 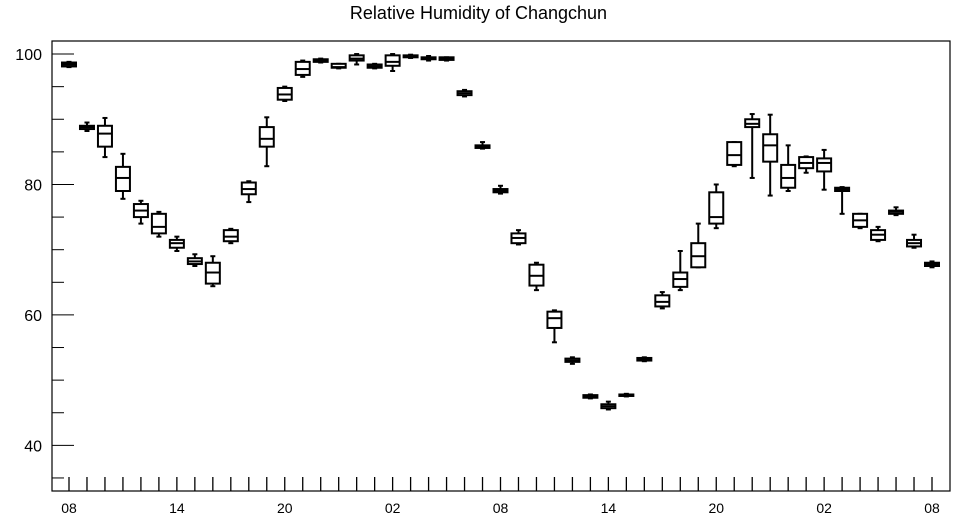 What do you see at coordinates (33, 185) in the screenshot?
I see `y-tick-label: 80` at bounding box center [33, 185].